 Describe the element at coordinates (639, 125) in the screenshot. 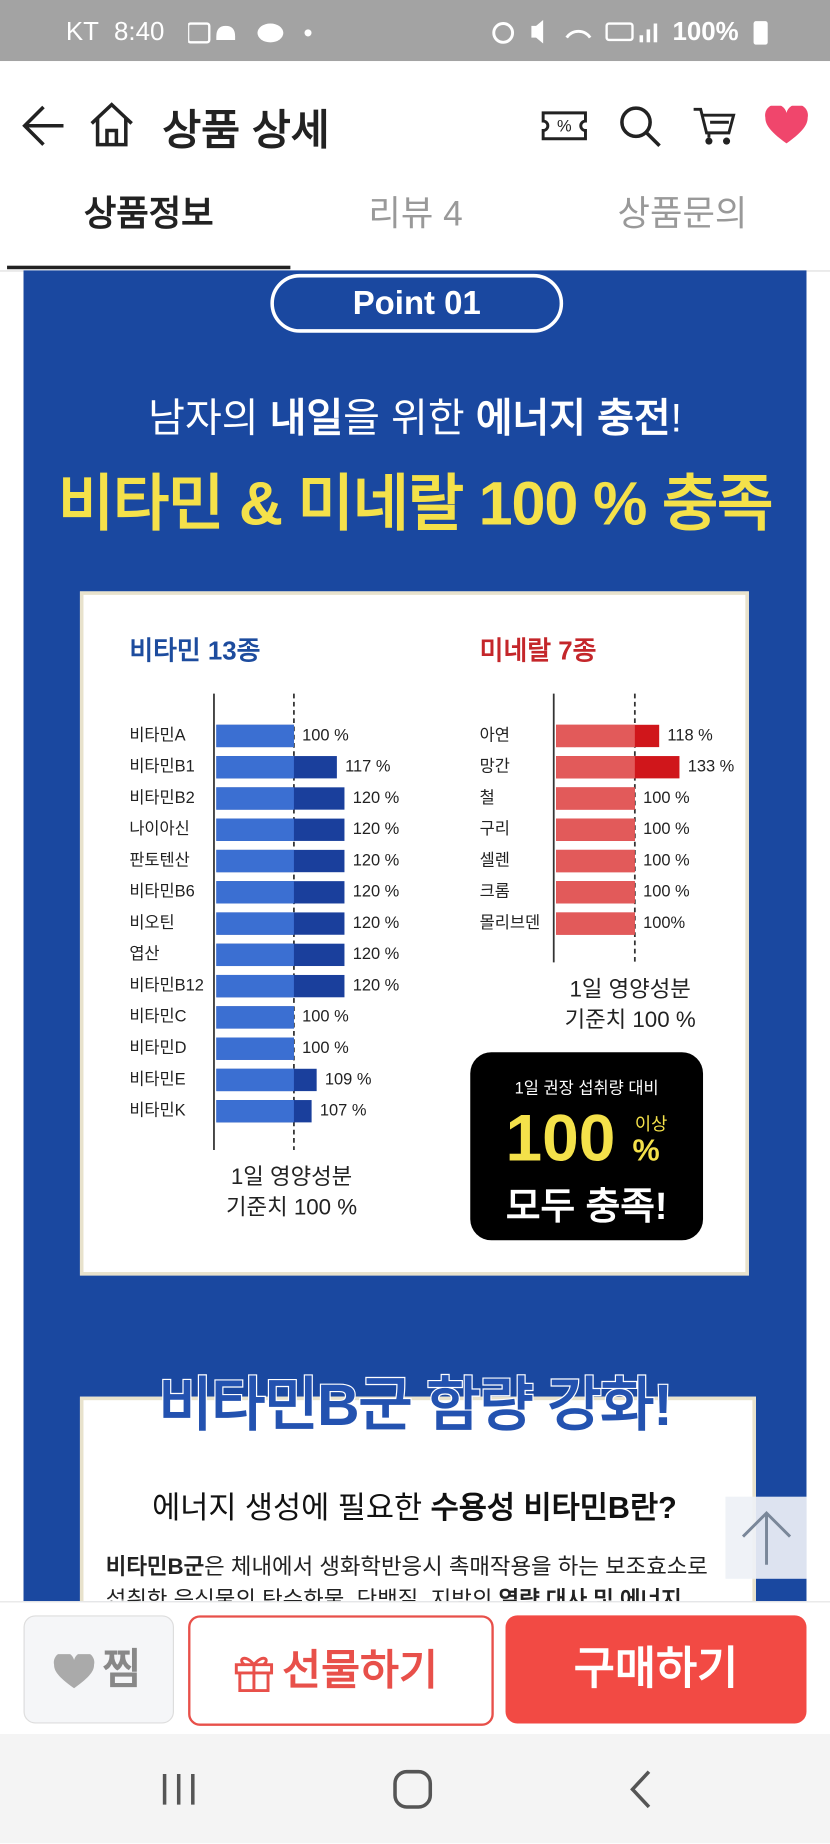

I see `search-button` at that location.